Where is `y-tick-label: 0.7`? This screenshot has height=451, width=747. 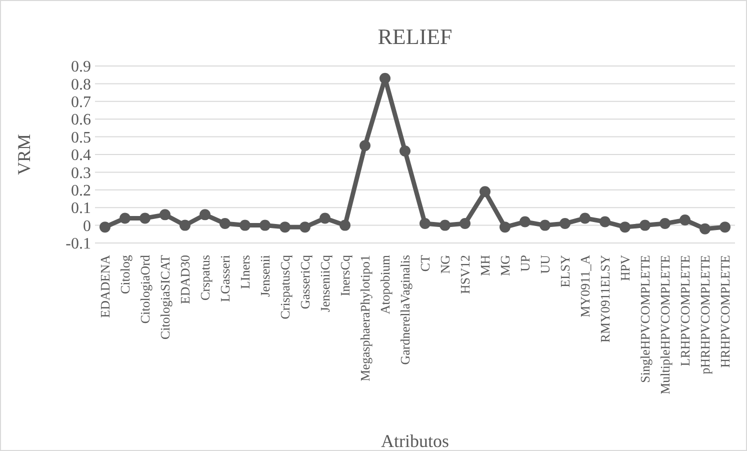 y-tick-label: 0.7 is located at coordinates (81, 102).